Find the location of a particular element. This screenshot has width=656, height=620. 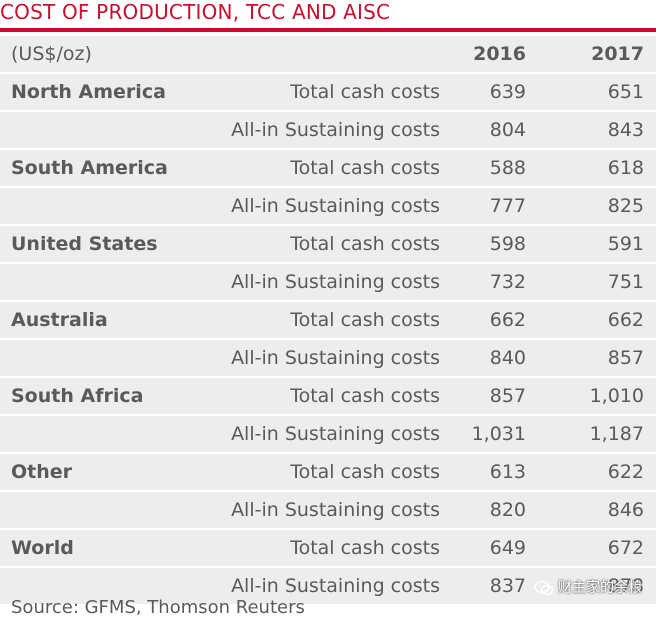

value-2016: 588 is located at coordinates (507, 168).